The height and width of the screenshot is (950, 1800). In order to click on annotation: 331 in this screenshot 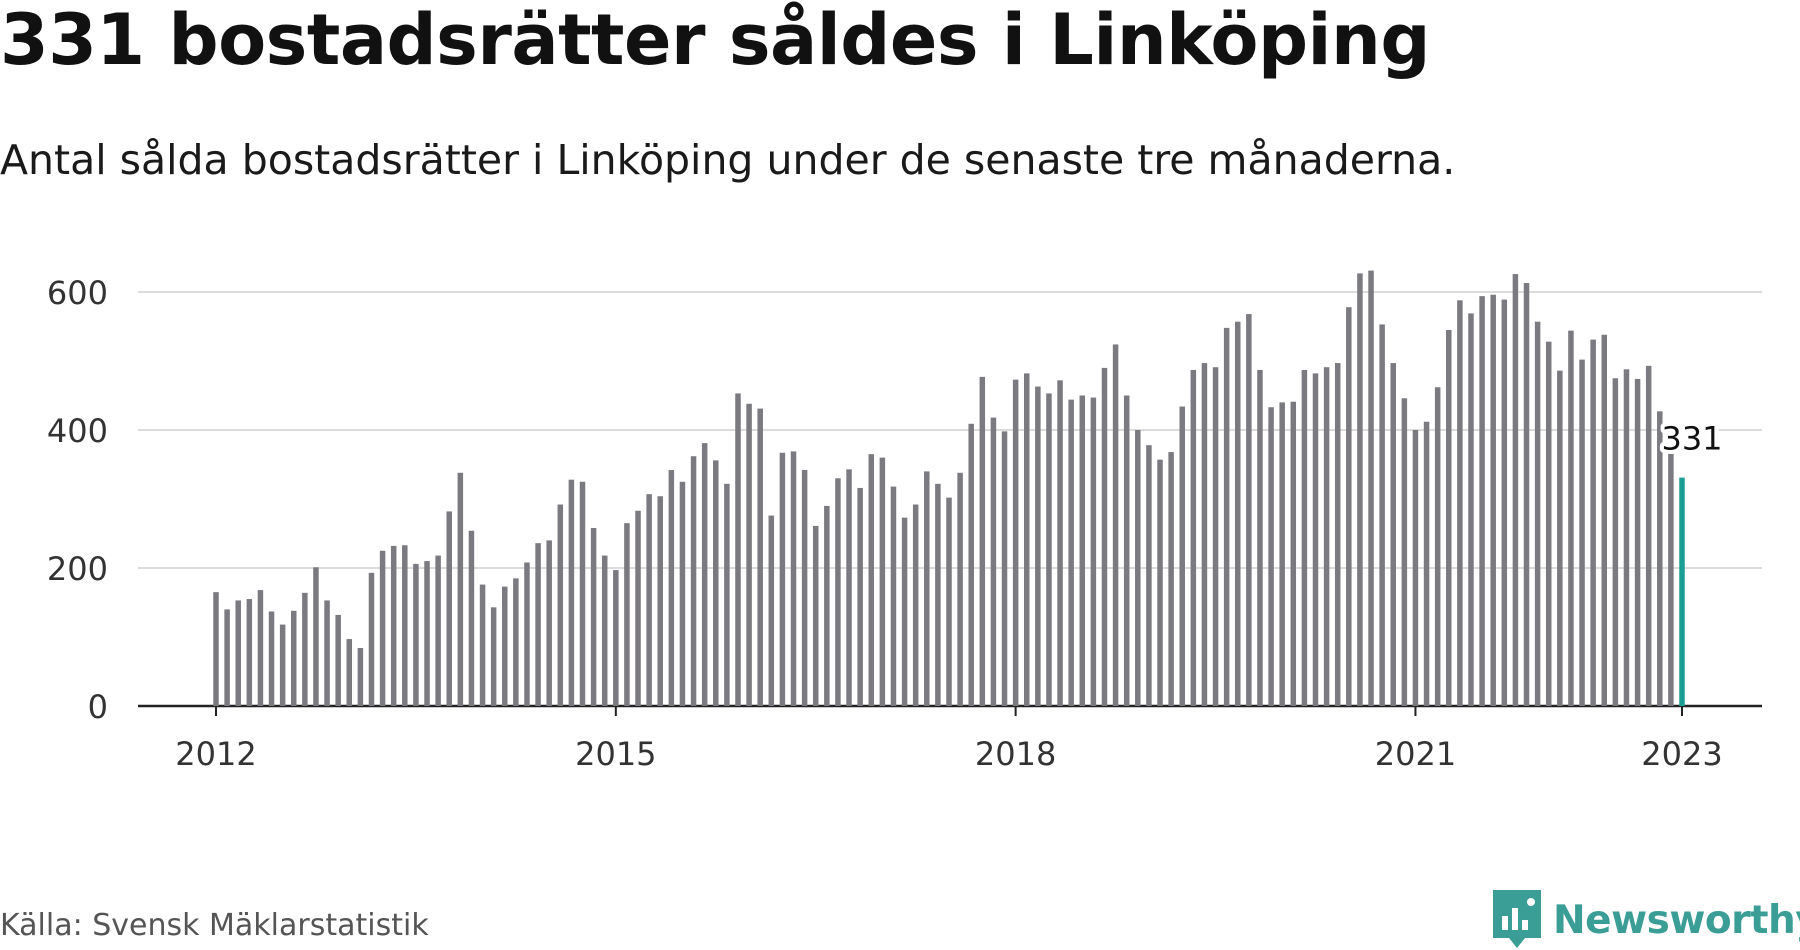, I will do `click(1691, 439)`.